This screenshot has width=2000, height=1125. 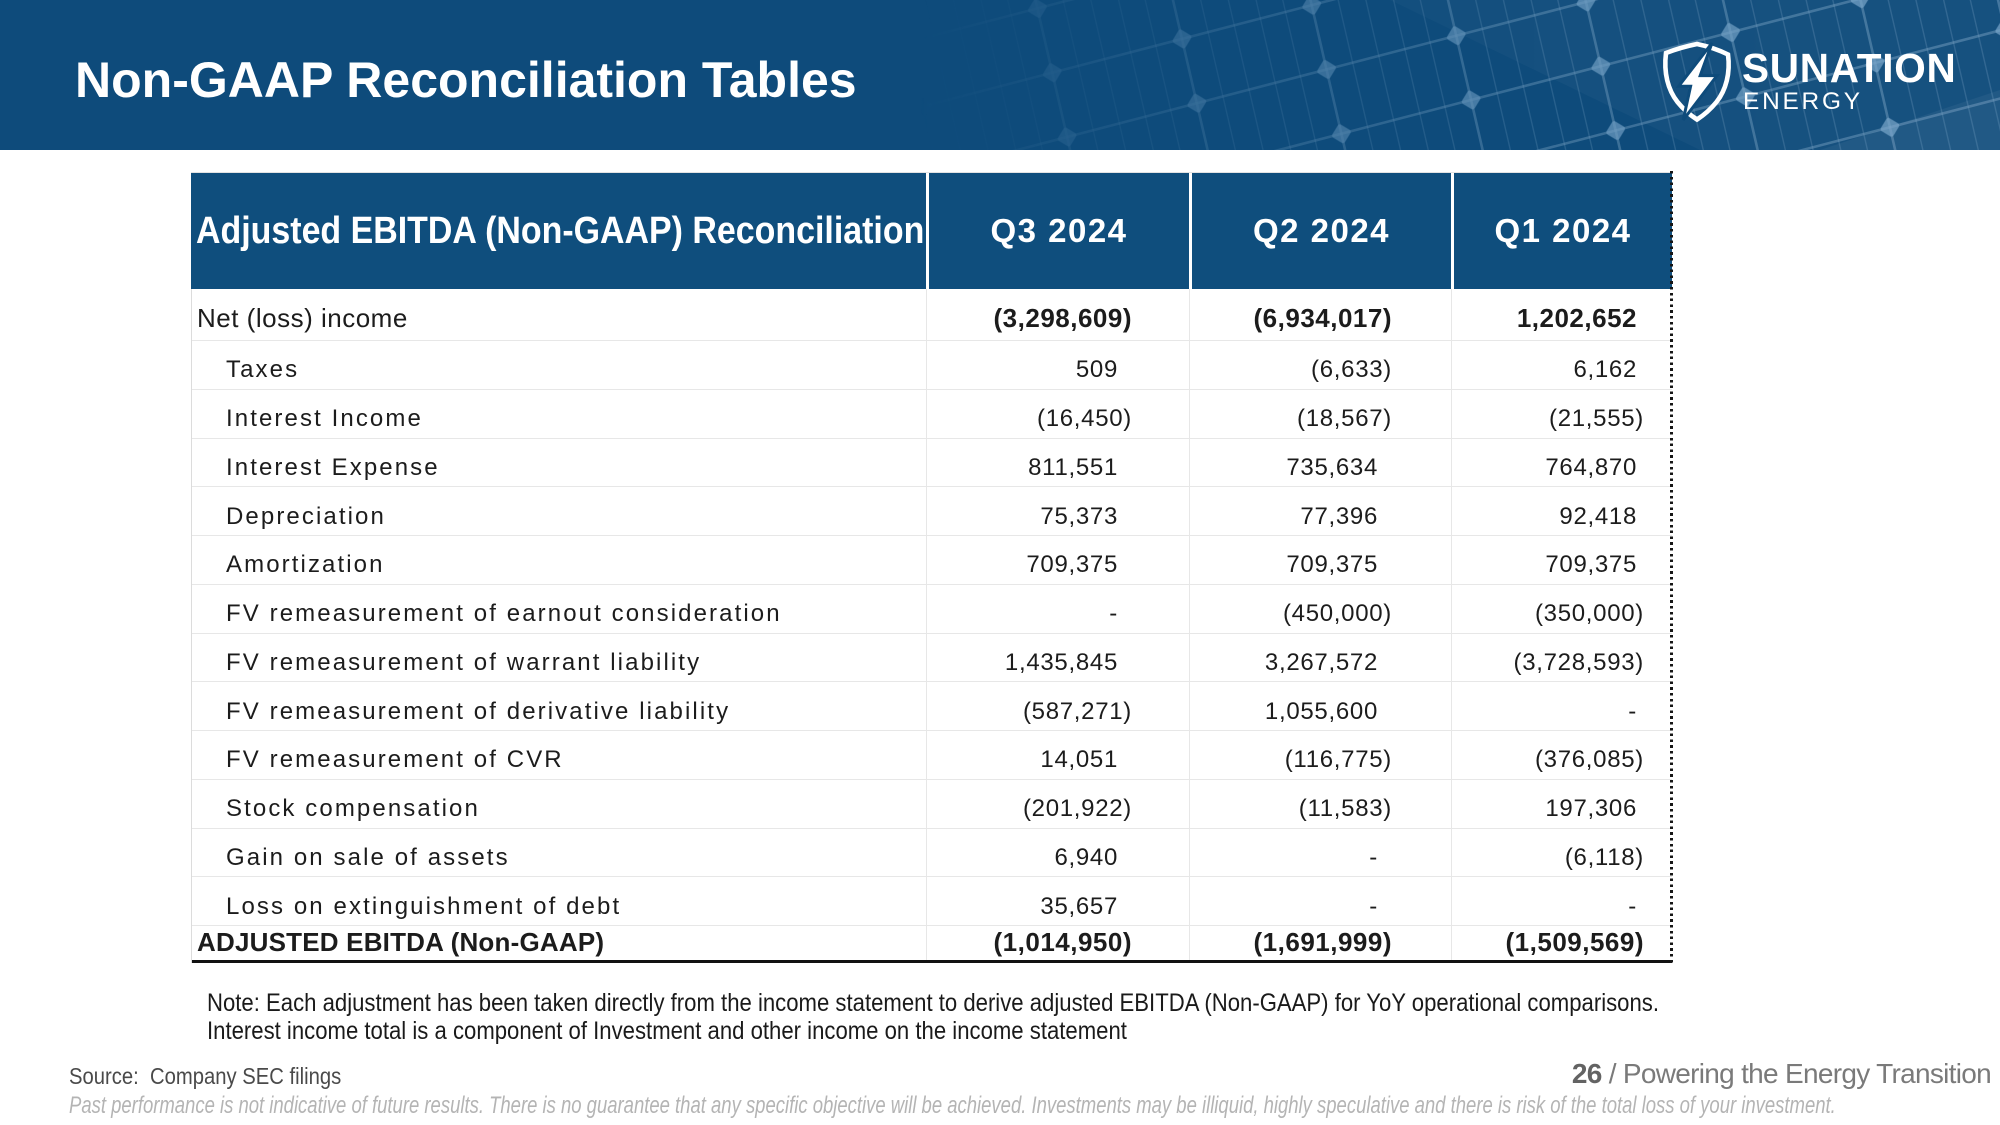 I want to click on svg-text: ENERGY, so click(x=1803, y=101).